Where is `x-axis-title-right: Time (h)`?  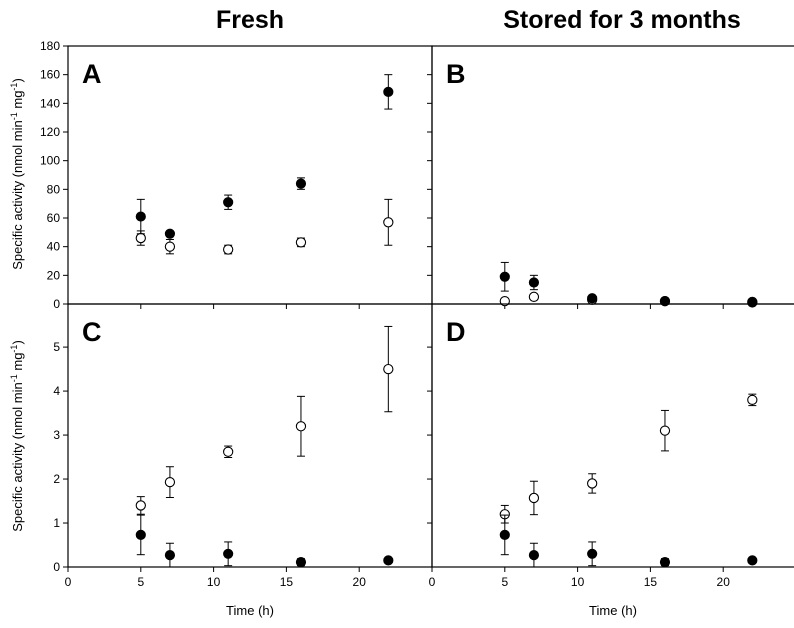
x-axis-title-right: Time (h) is located at coordinates (613, 610).